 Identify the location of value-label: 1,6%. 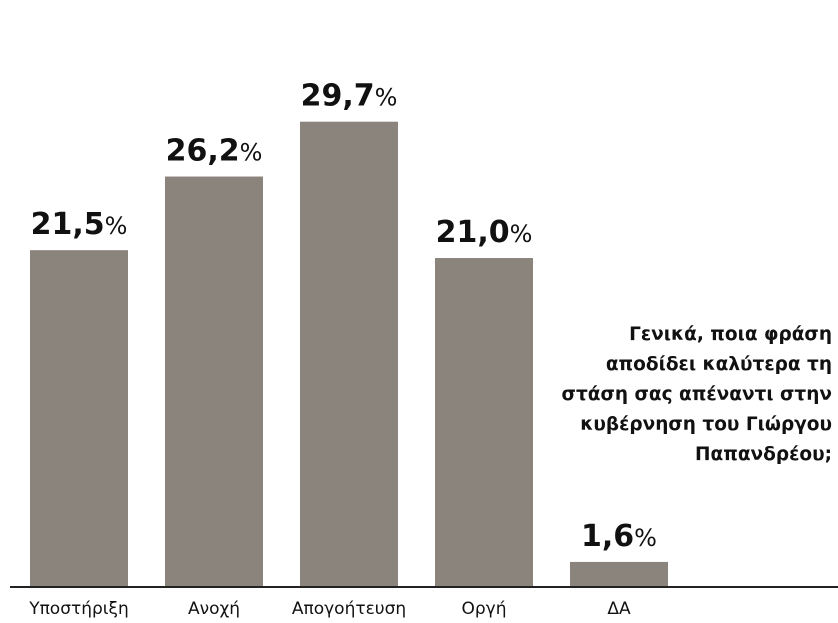
(619, 536).